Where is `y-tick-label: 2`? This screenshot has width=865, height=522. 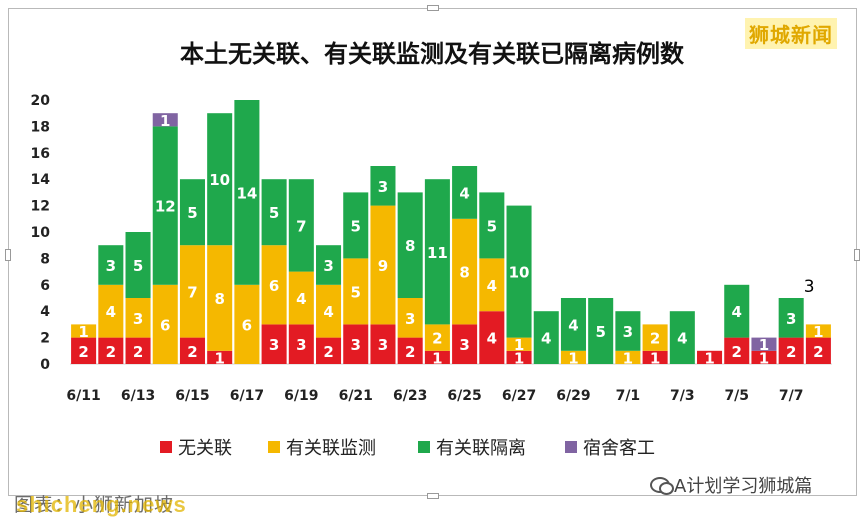 y-tick-label: 2 is located at coordinates (45, 339).